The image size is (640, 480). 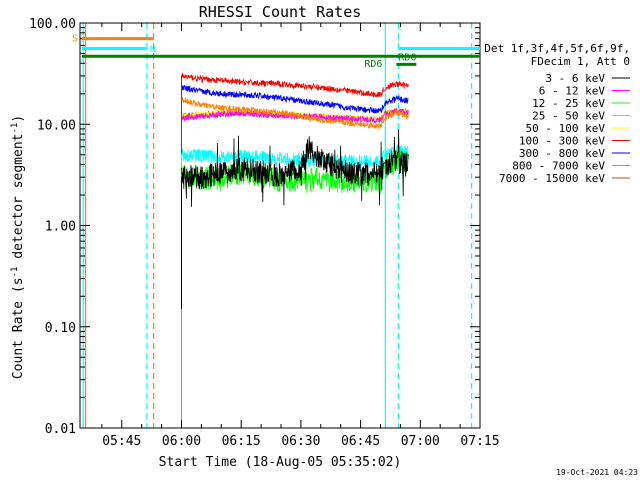 What do you see at coordinates (300, 441) in the screenshot?
I see `x-tick-label-4: 06:30` at bounding box center [300, 441].